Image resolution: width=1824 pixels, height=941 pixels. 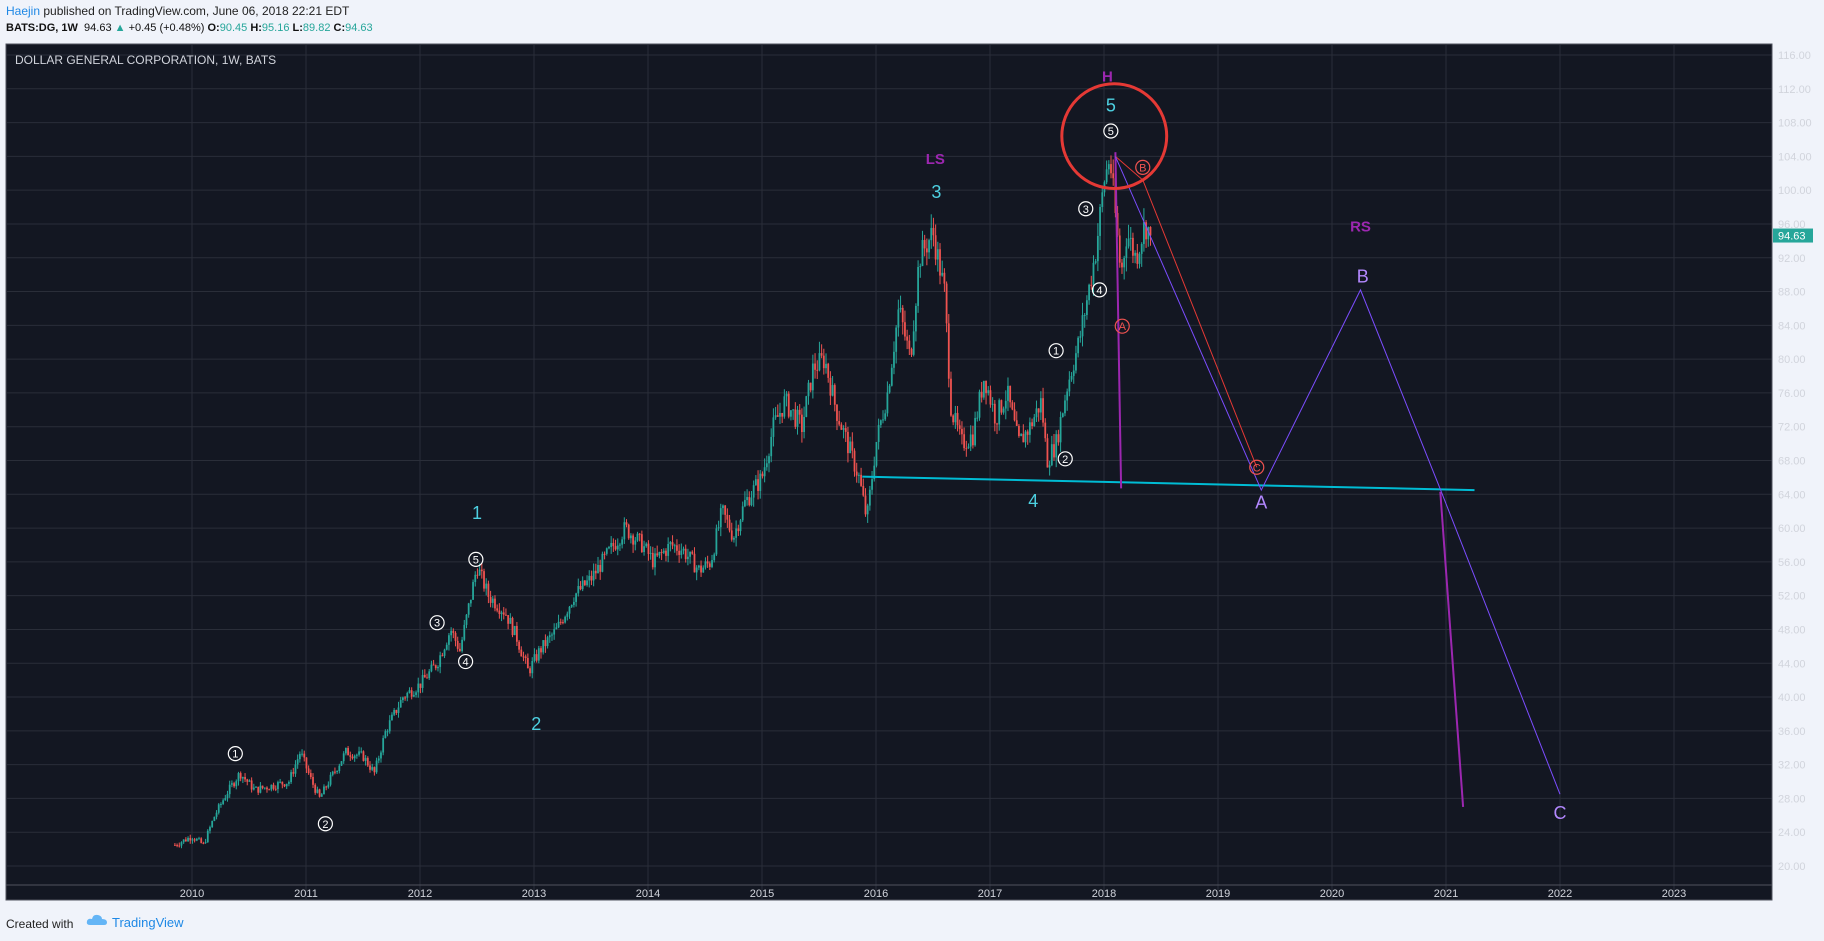 What do you see at coordinates (1792, 529) in the screenshot?
I see `y-tick-label: 60.00` at bounding box center [1792, 529].